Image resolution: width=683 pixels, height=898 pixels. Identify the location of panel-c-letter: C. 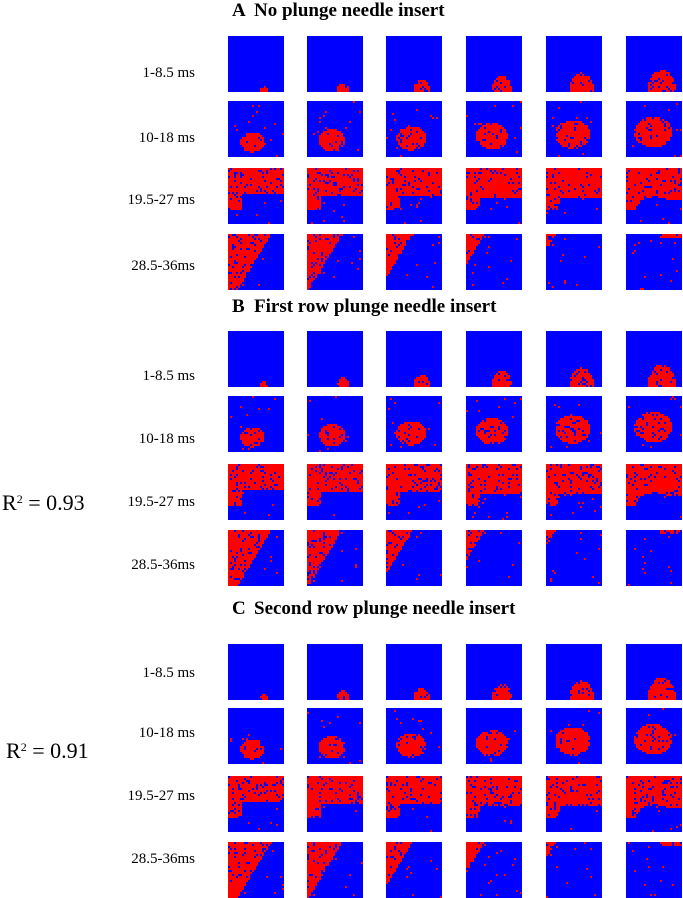
(243, 609).